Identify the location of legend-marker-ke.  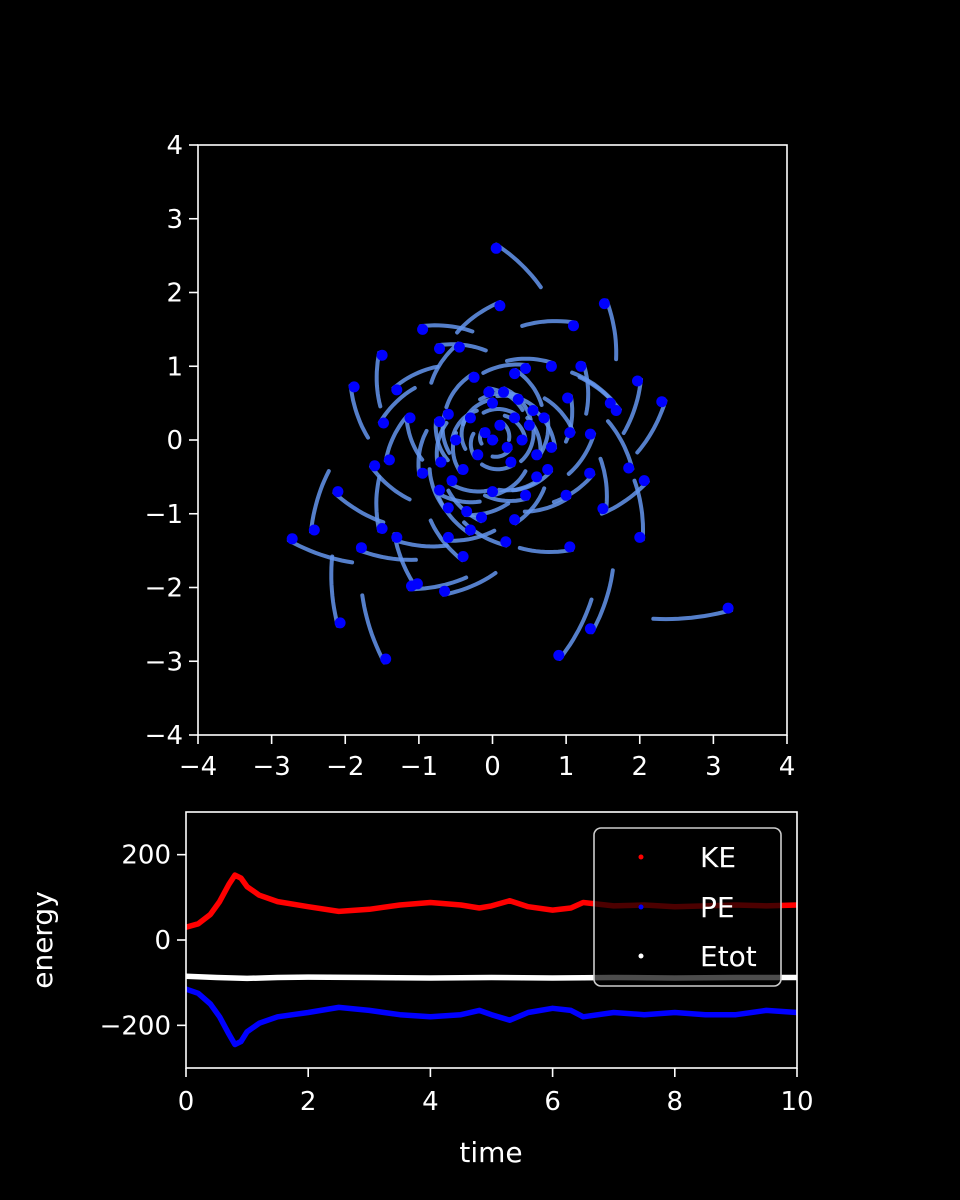
(641, 857).